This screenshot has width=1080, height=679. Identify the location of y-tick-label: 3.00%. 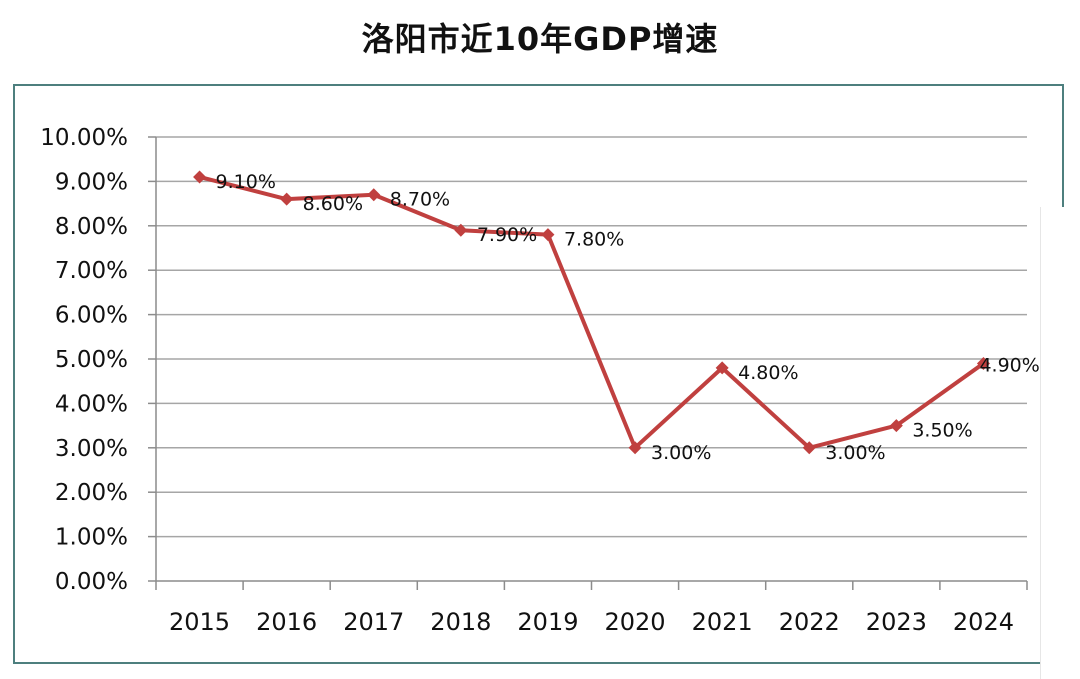
(91, 449).